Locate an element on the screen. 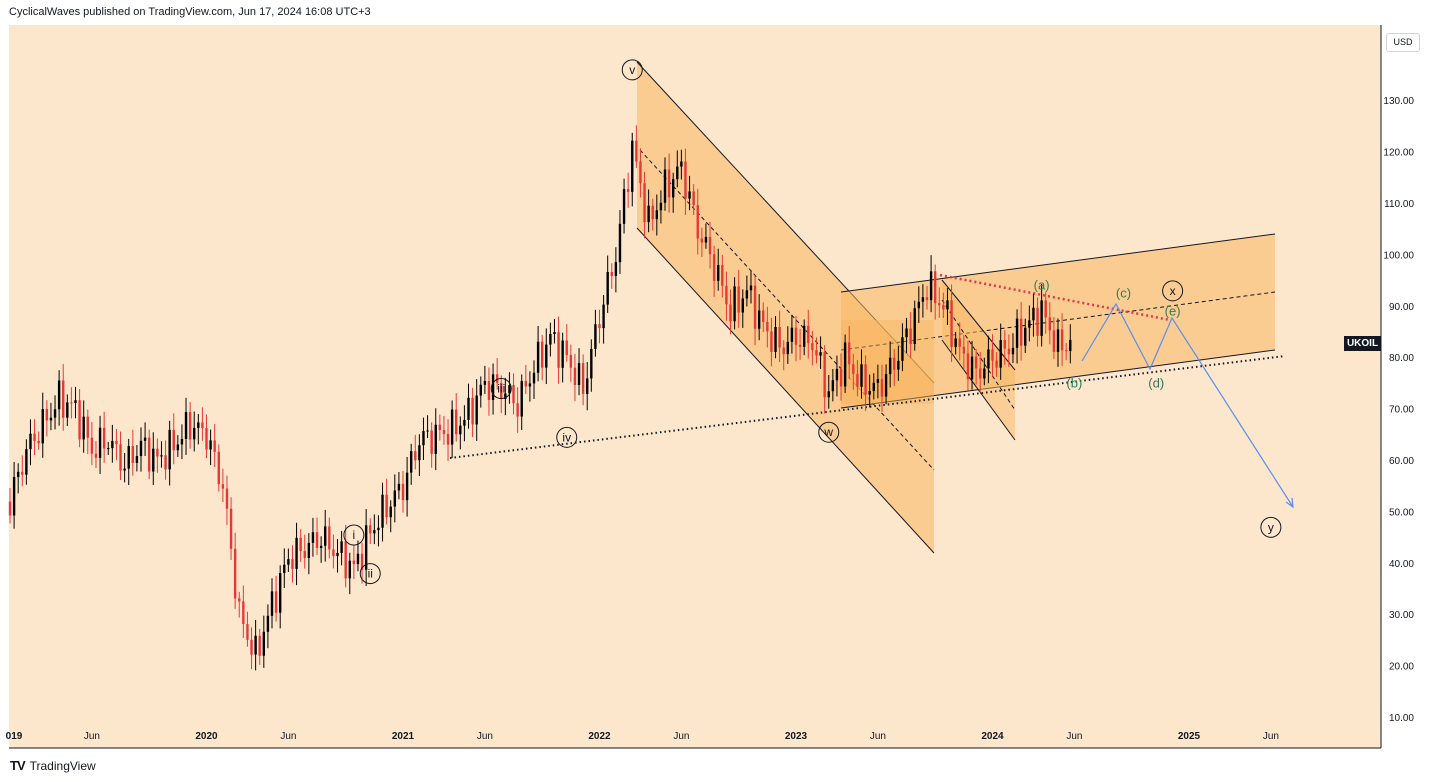  y-tick-label: 30.00 is located at coordinates (1401, 615).